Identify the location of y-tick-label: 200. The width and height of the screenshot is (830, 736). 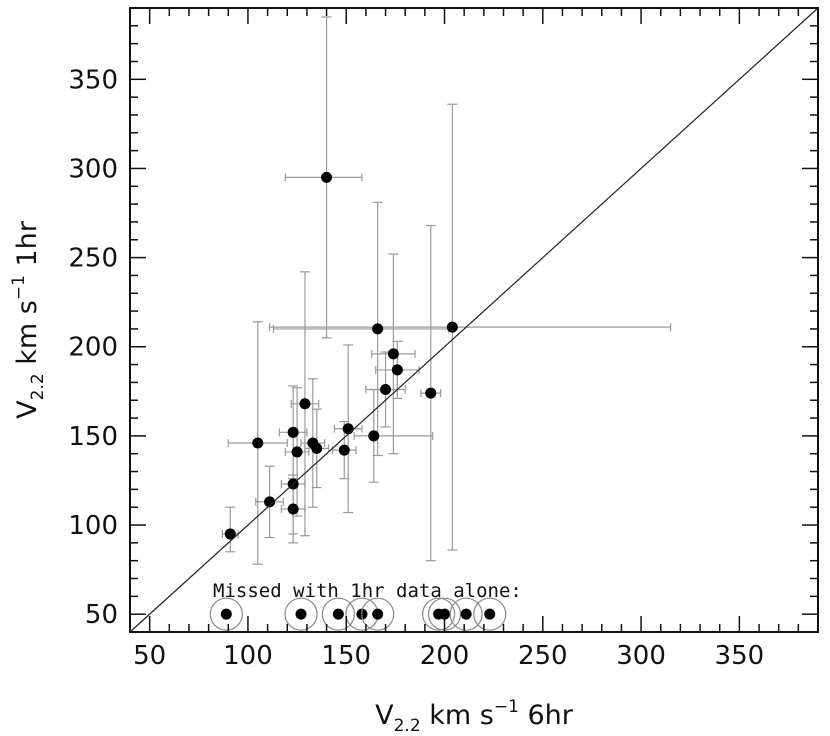
(93, 348).